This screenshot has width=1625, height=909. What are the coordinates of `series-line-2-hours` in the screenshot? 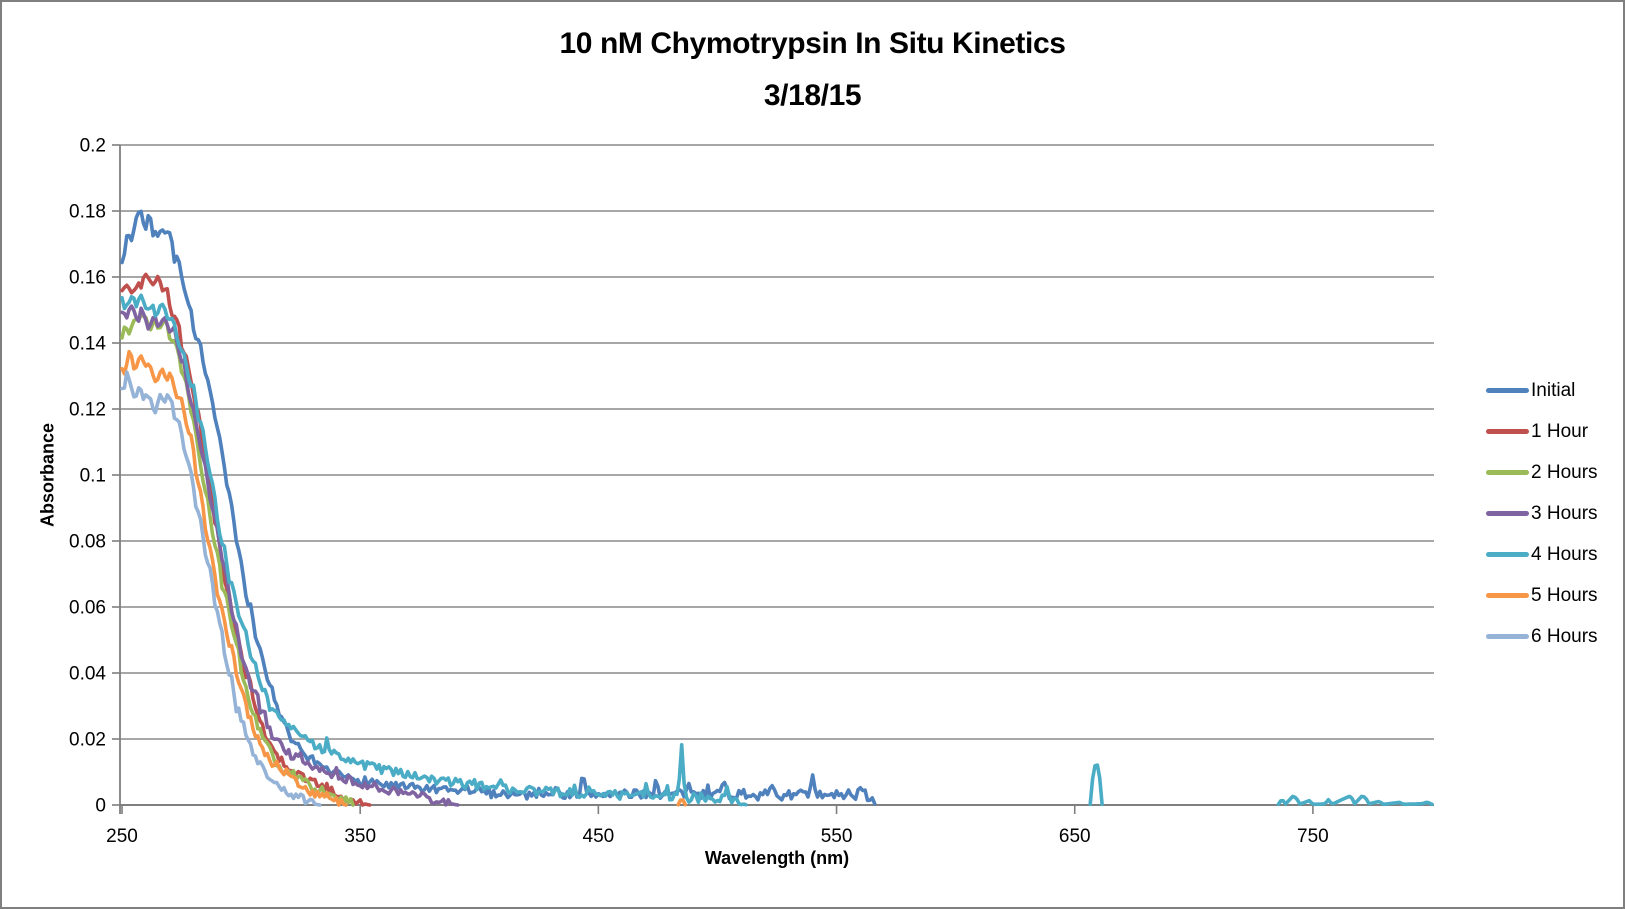 It's located at (237, 560).